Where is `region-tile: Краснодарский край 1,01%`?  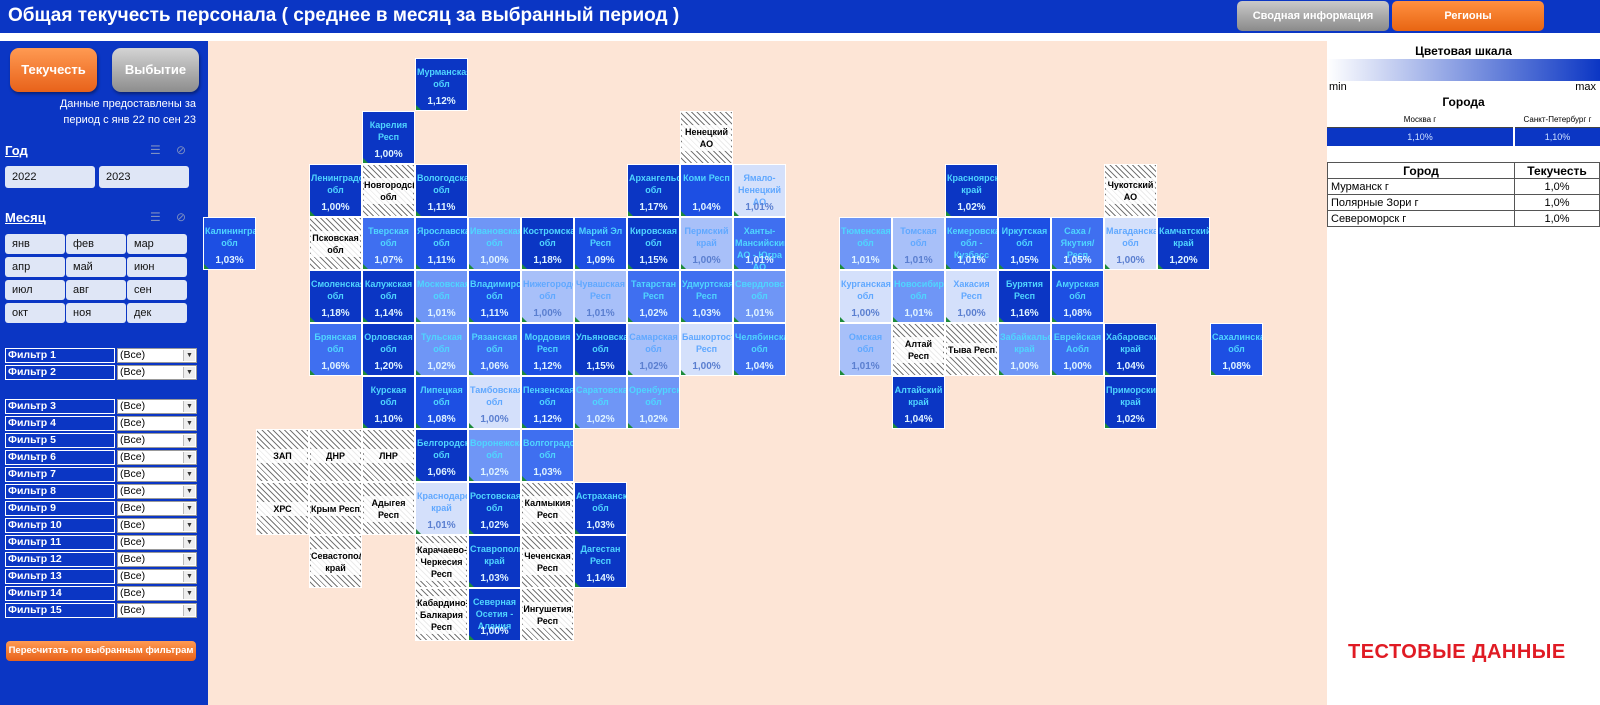 region-tile: Краснодарский край 1,01% is located at coordinates (441, 508).